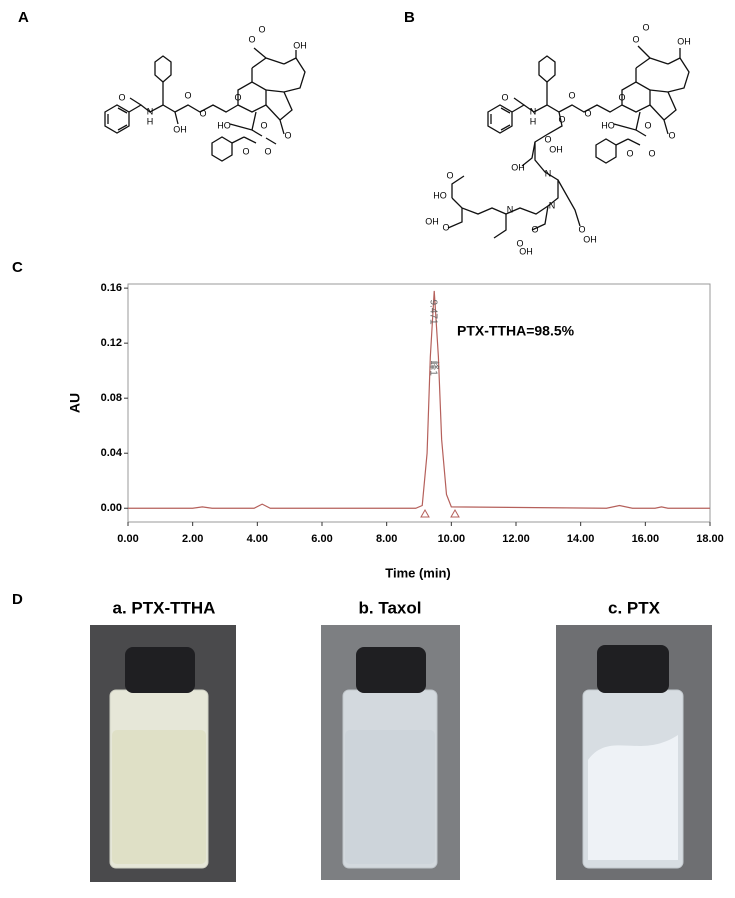  Describe the element at coordinates (17, 599) in the screenshot. I see `panel-label: D` at that location.